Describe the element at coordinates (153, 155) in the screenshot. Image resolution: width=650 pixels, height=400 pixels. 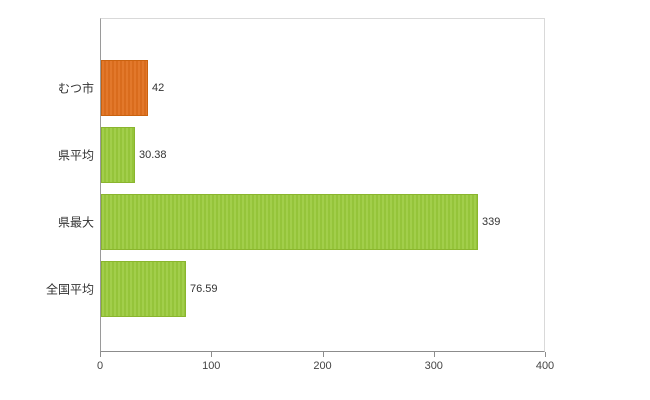
I see `value-label-1: 30.38` at that location.